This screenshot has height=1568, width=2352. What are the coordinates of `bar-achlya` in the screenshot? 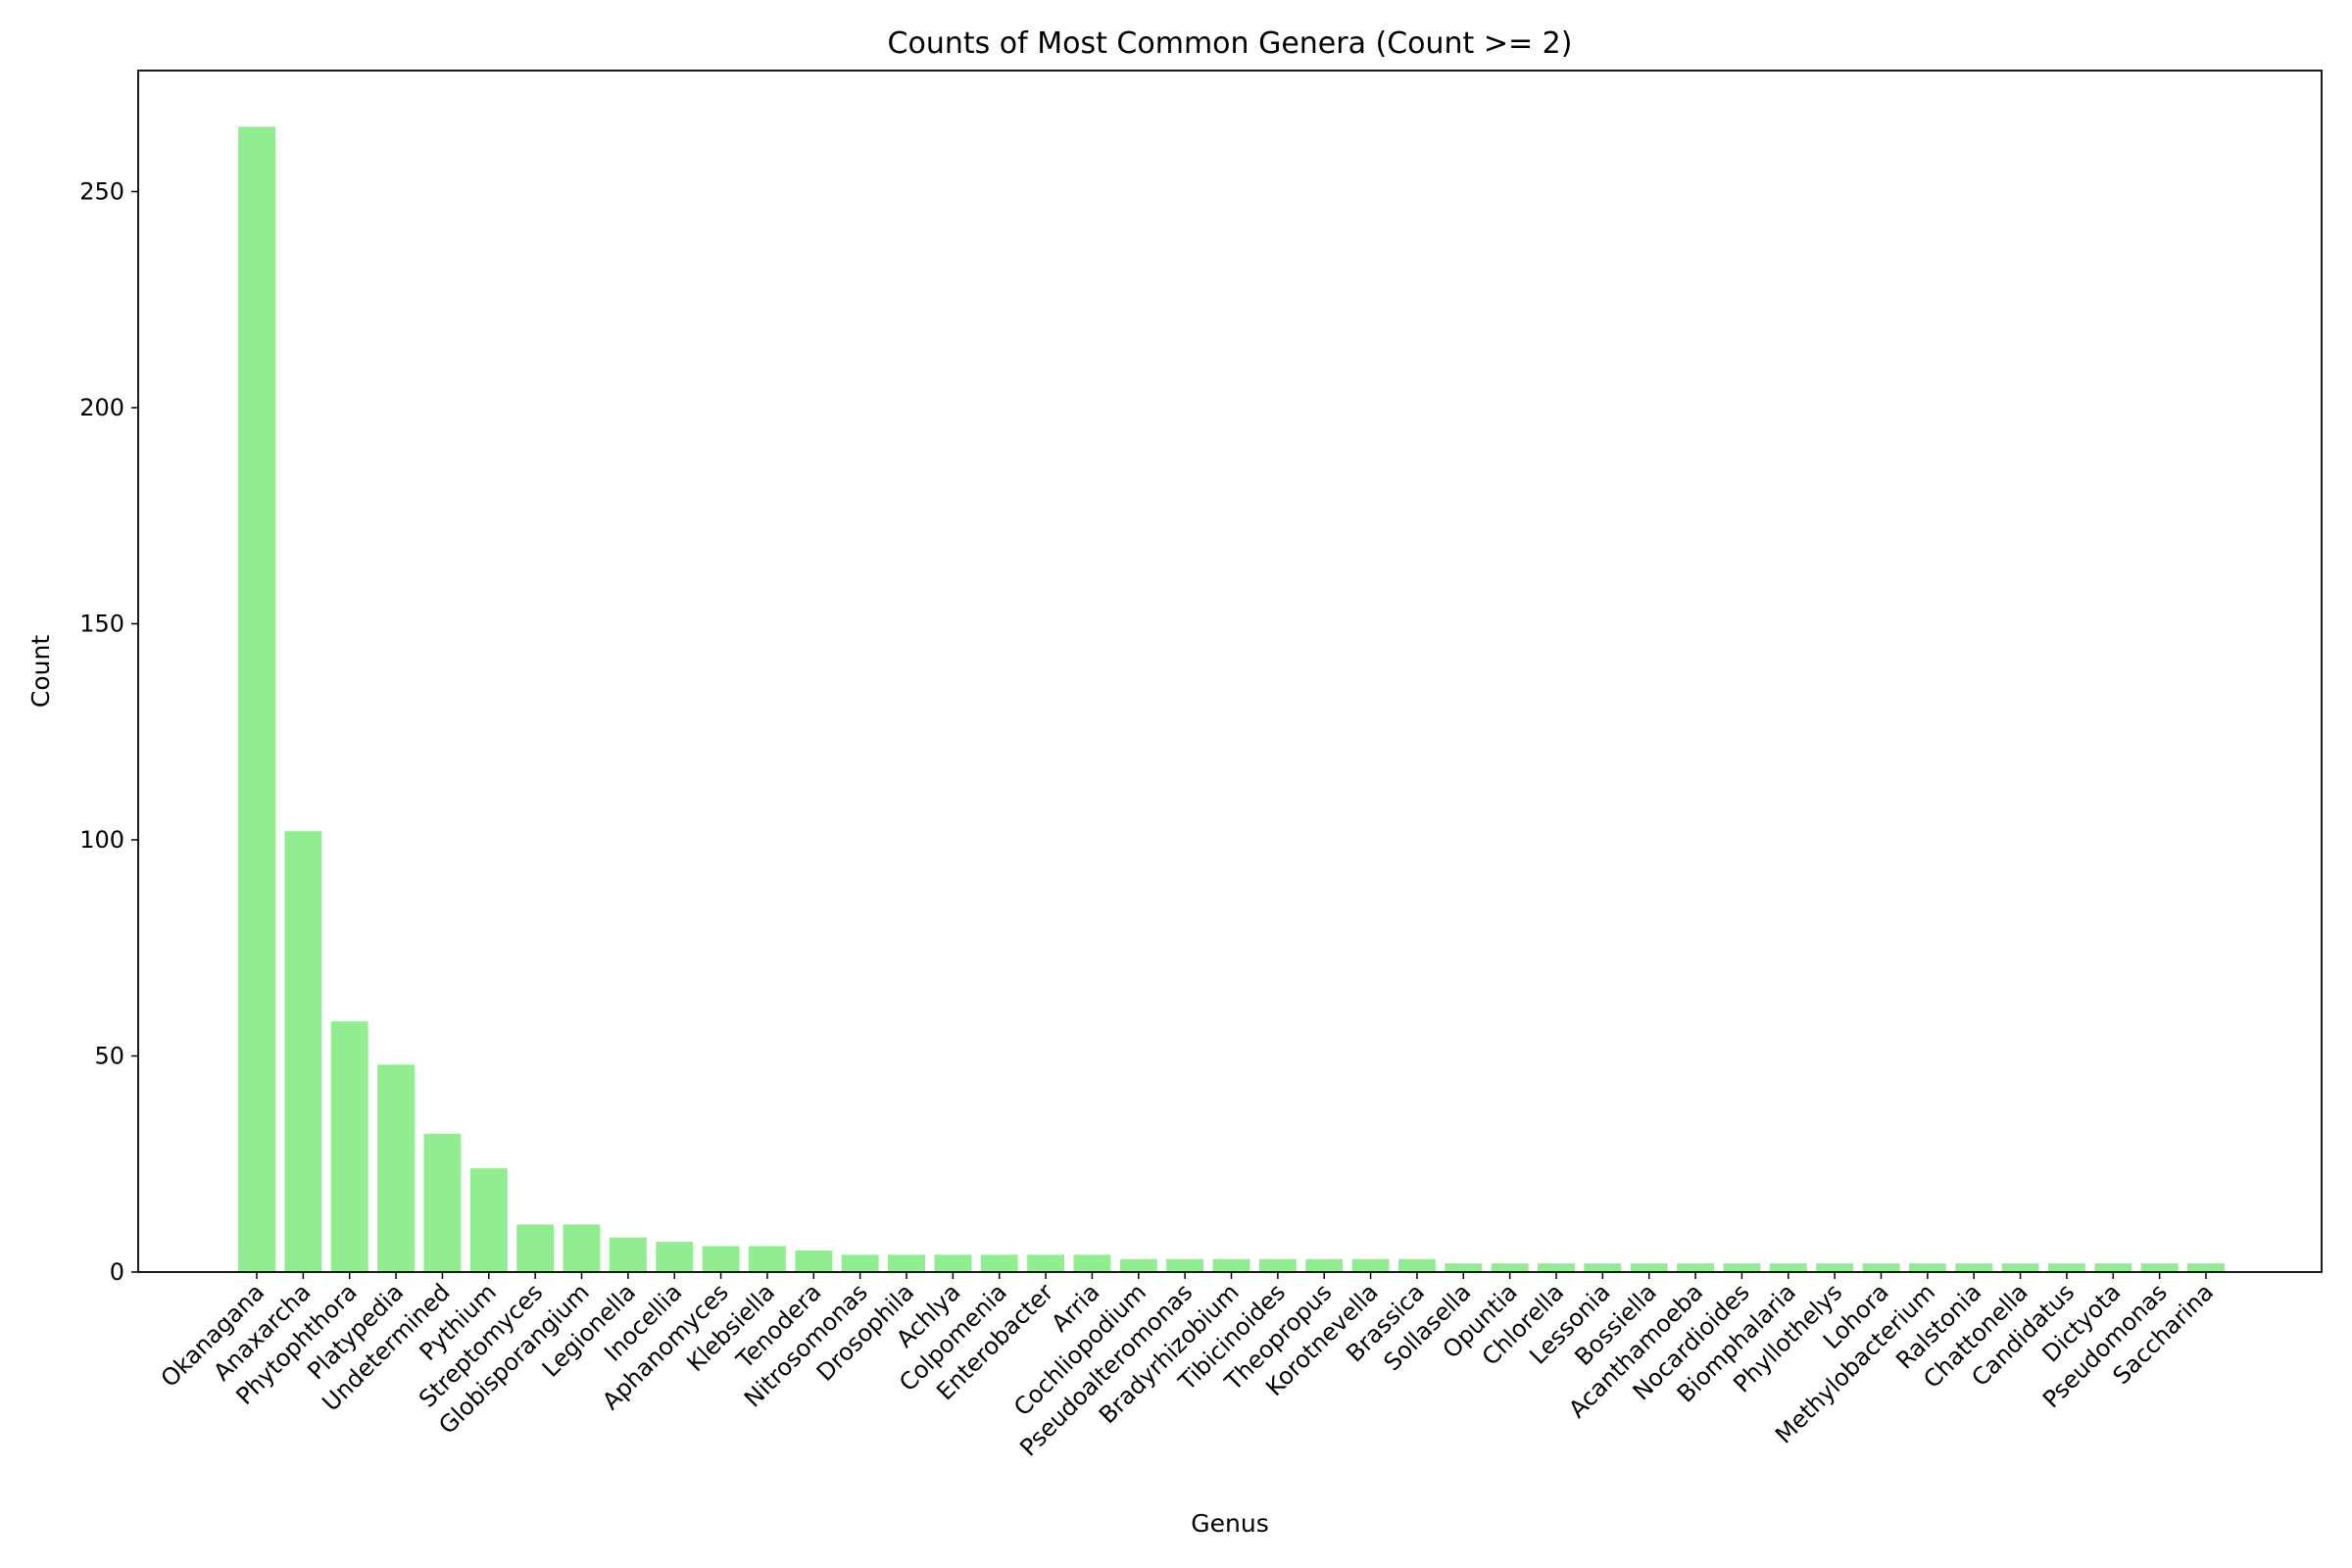 It's located at (953, 1263).